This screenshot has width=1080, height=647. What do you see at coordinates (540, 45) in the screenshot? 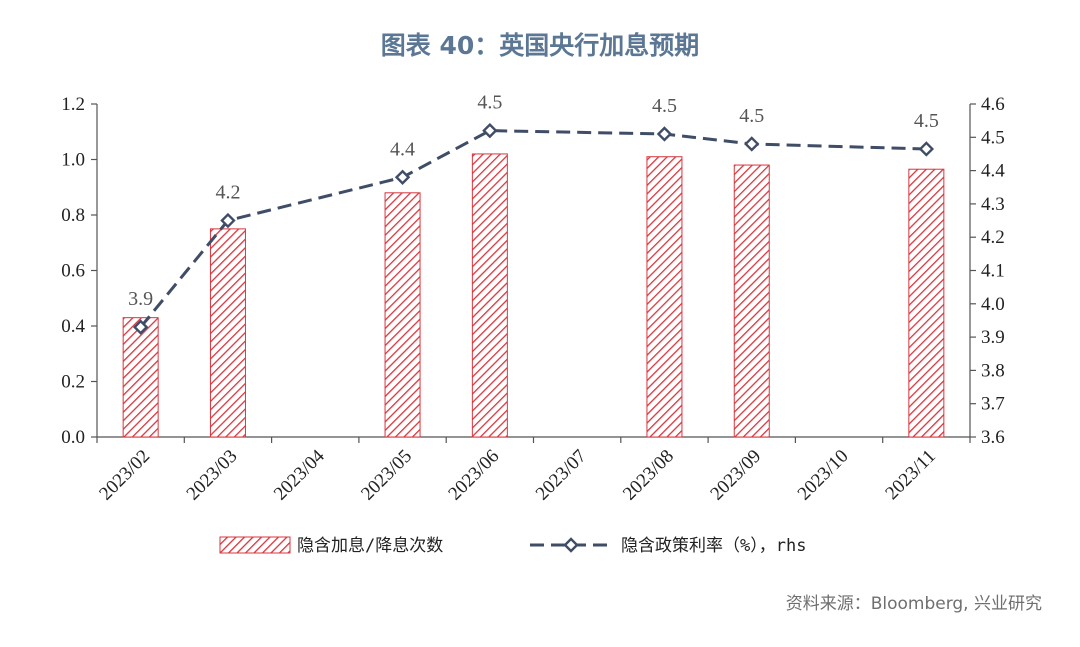
I see `chart-title: 图表 40：英国央行加息预期` at bounding box center [540, 45].